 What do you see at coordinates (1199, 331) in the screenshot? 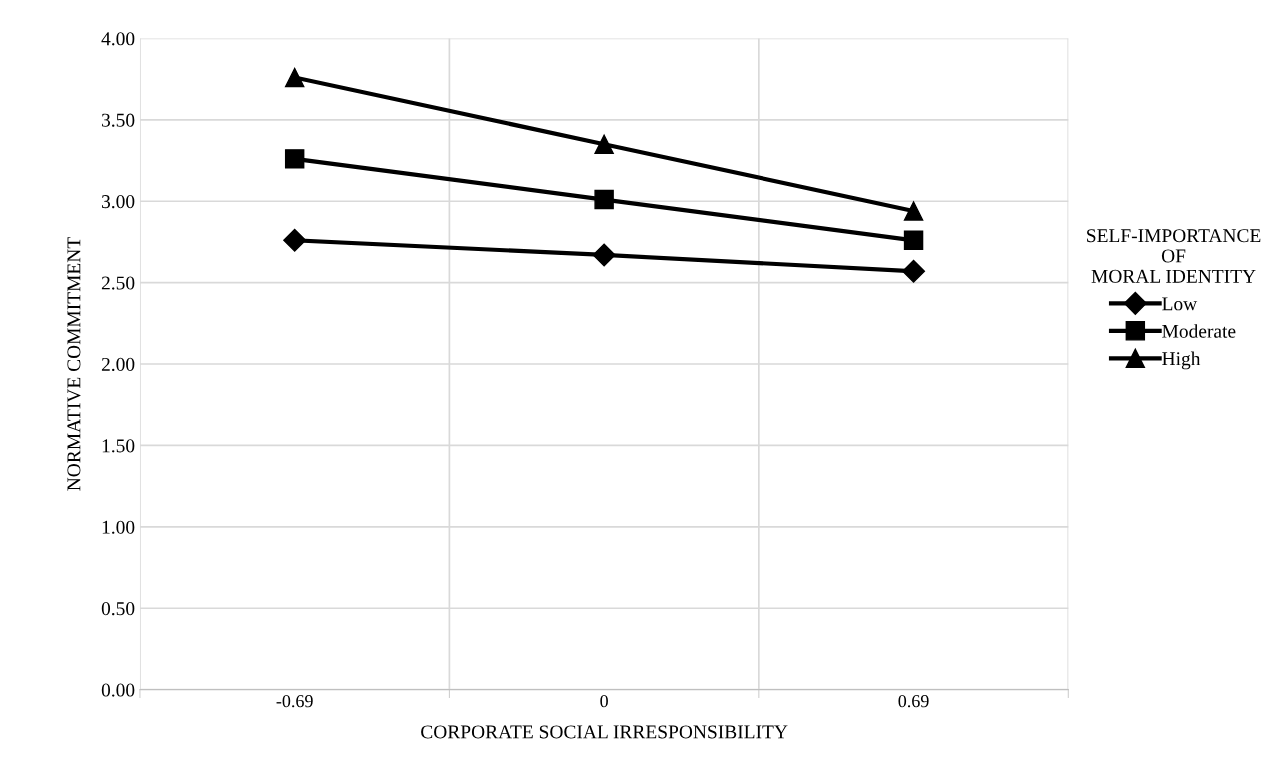
I see `legend-label: Moderate` at bounding box center [1199, 331].